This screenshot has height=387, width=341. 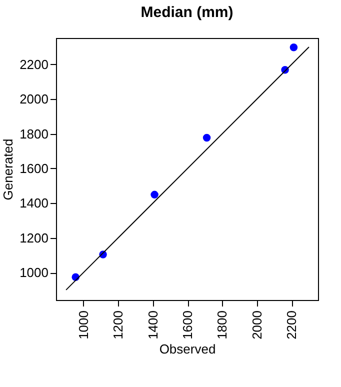 What do you see at coordinates (34, 238) in the screenshot?
I see `y-tick-label: 1200` at bounding box center [34, 238].